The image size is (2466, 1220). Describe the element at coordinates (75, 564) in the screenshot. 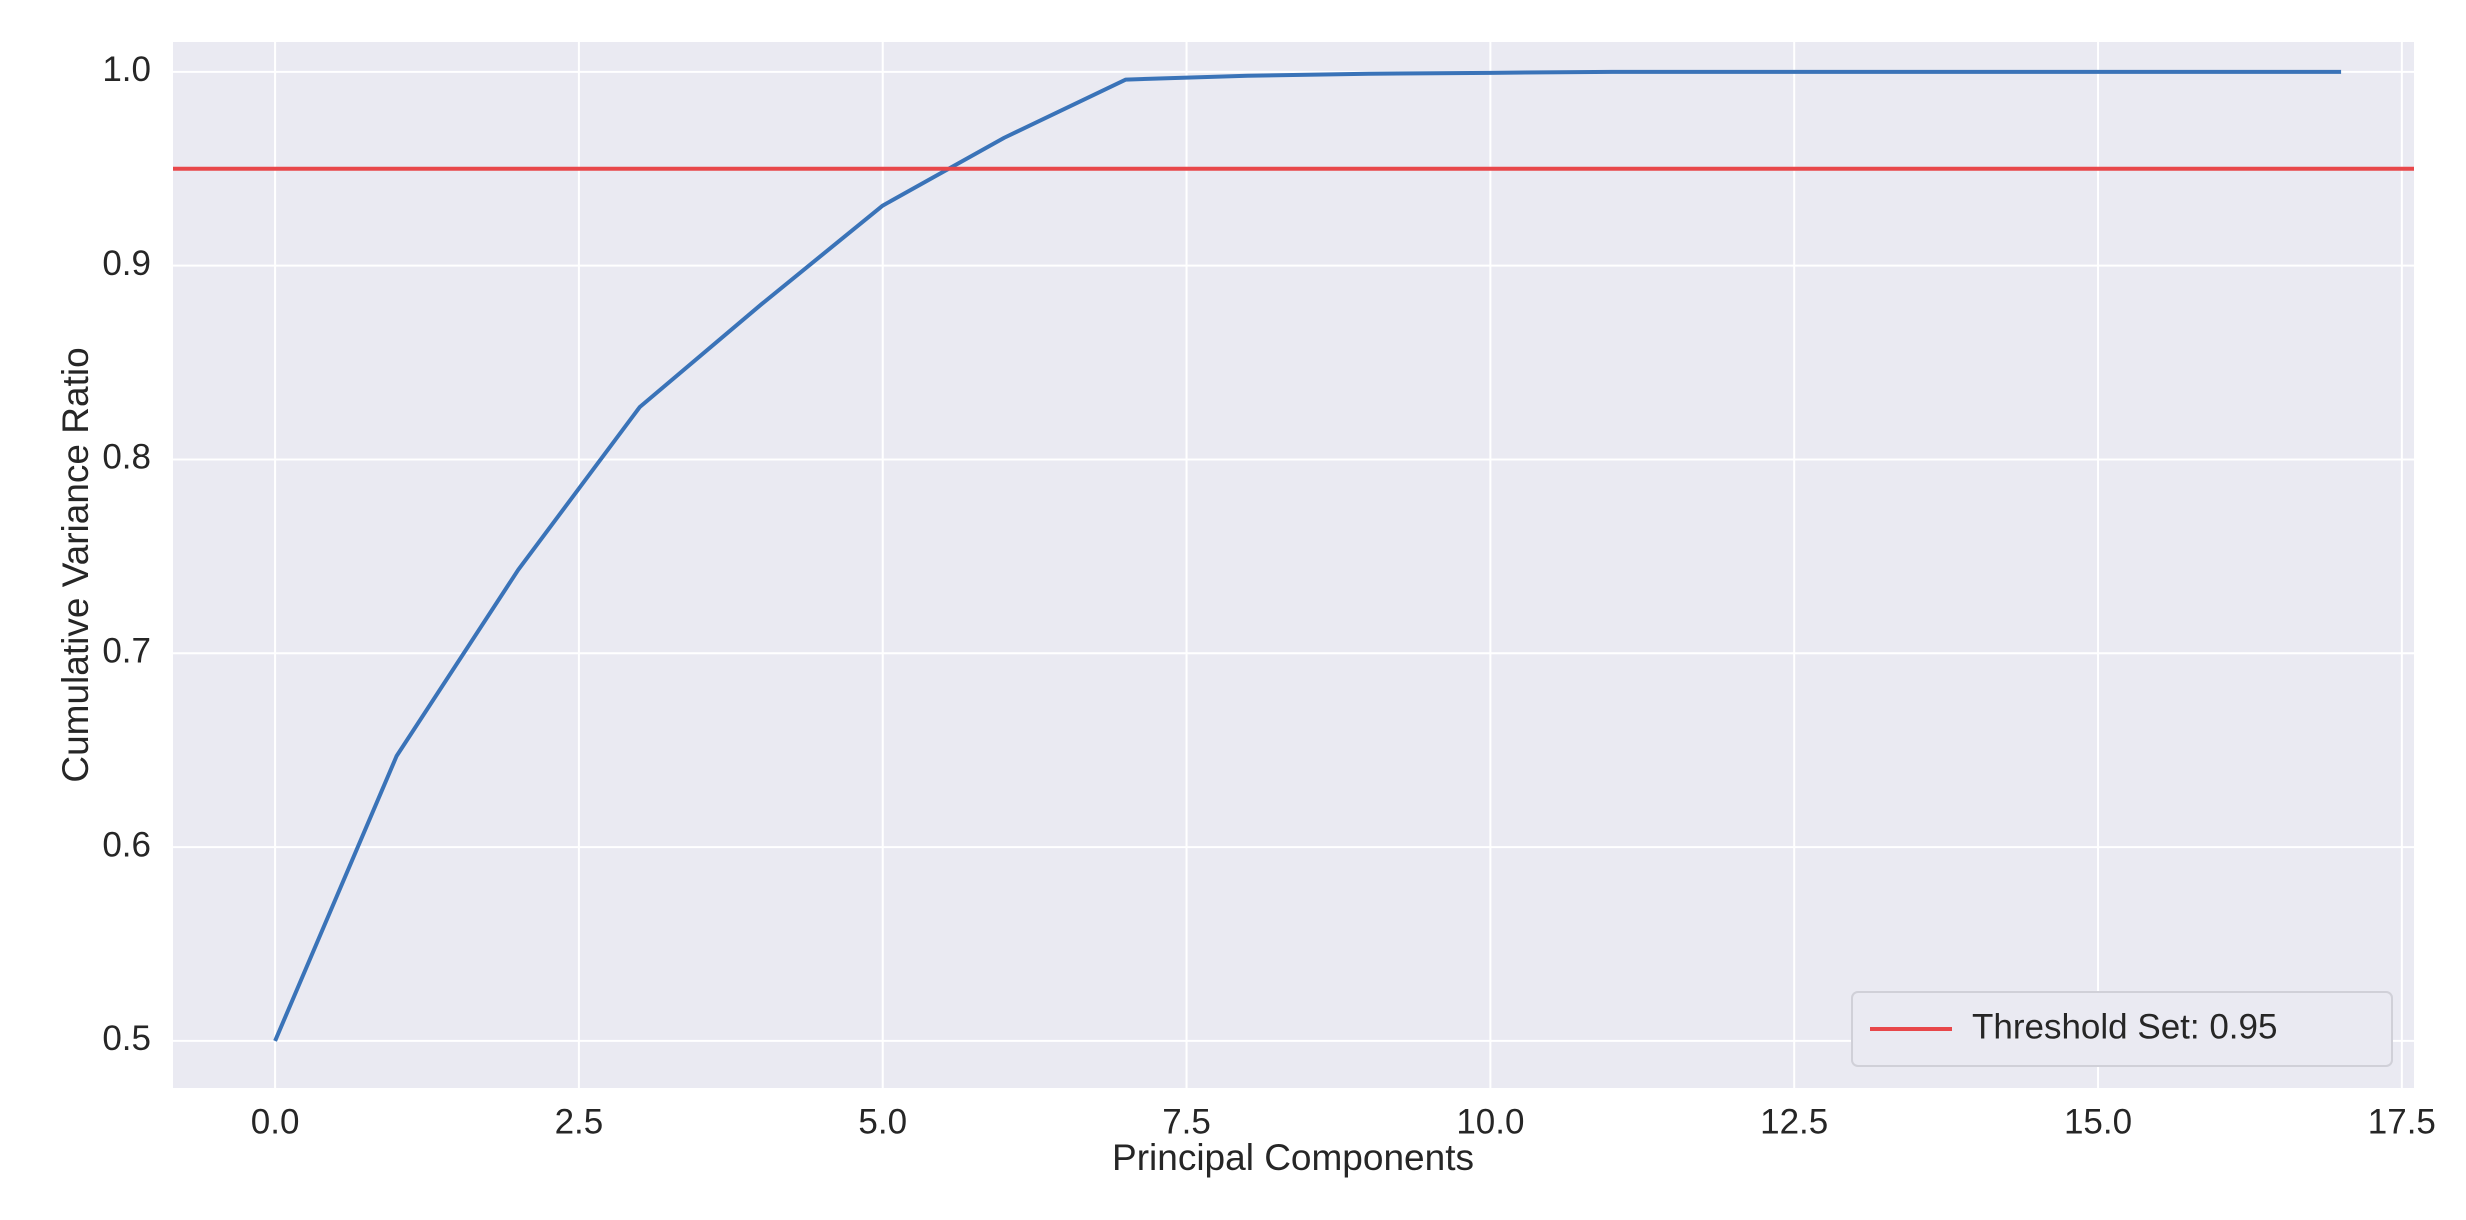

I see `y-axis-label: Cumulative Variance Ratio` at that location.